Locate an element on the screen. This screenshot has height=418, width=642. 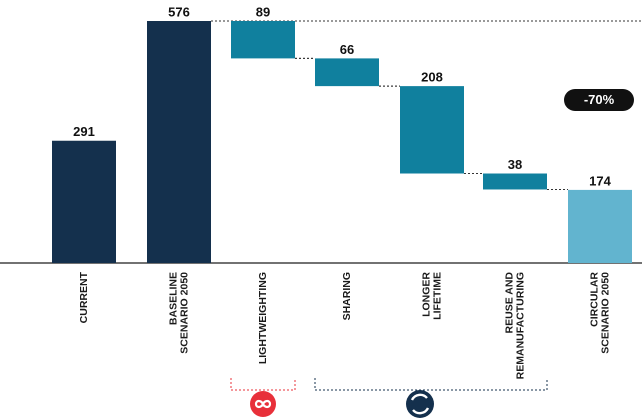
x-tick-label-line: SHARING is located at coordinates (347, 296).